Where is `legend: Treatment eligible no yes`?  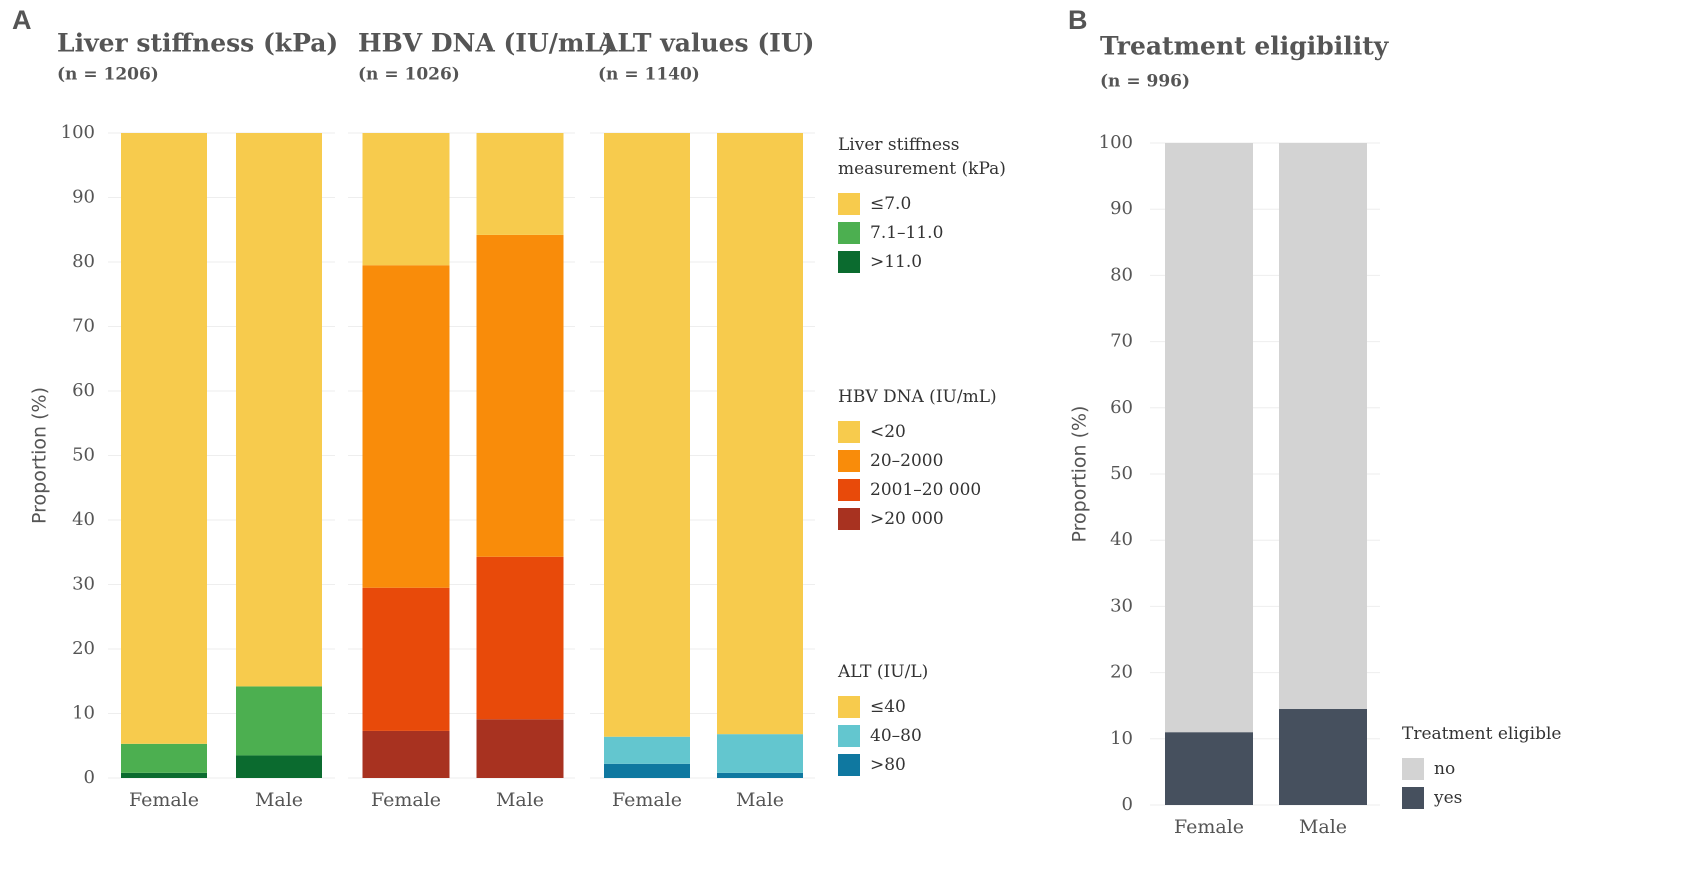
legend: Treatment eligible no yes is located at coordinates (1517, 767).